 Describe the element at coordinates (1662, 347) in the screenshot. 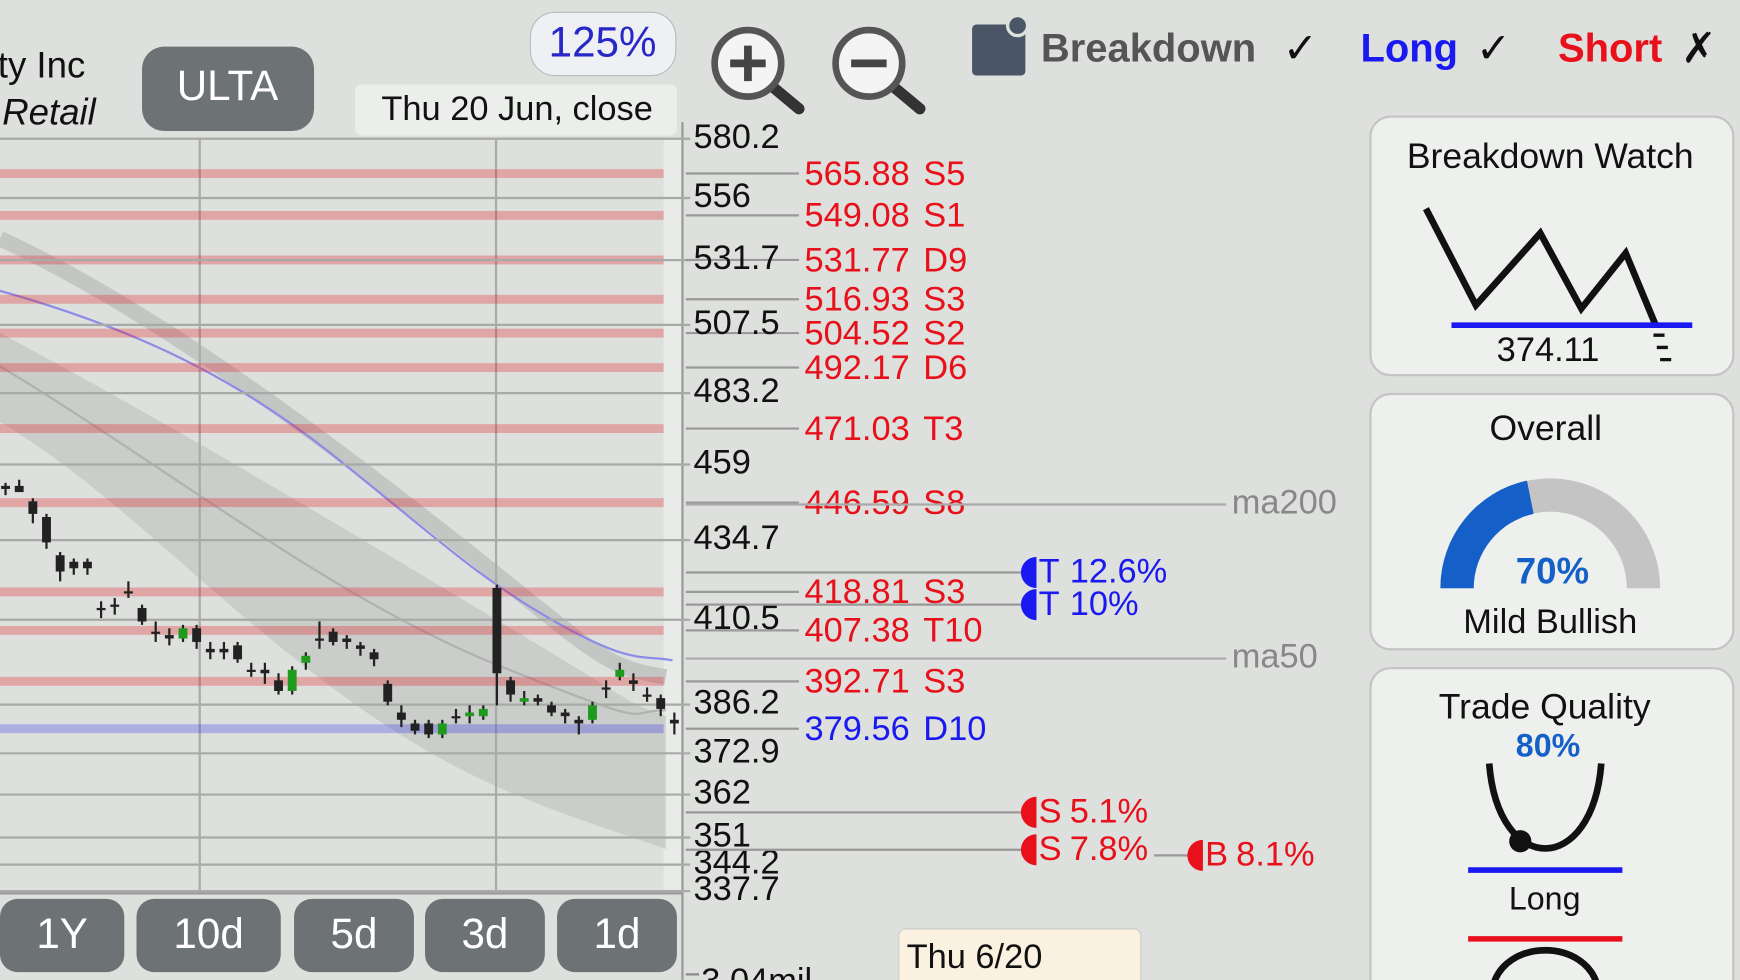

I see `breakdown-dash` at that location.